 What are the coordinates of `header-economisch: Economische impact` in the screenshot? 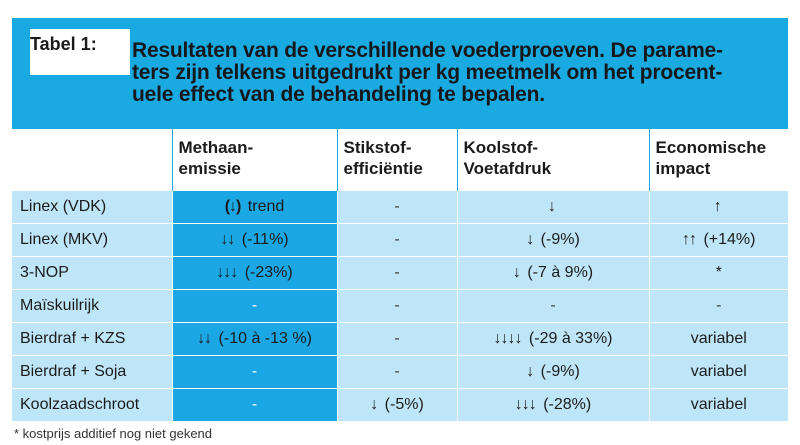 It's located at (718, 159).